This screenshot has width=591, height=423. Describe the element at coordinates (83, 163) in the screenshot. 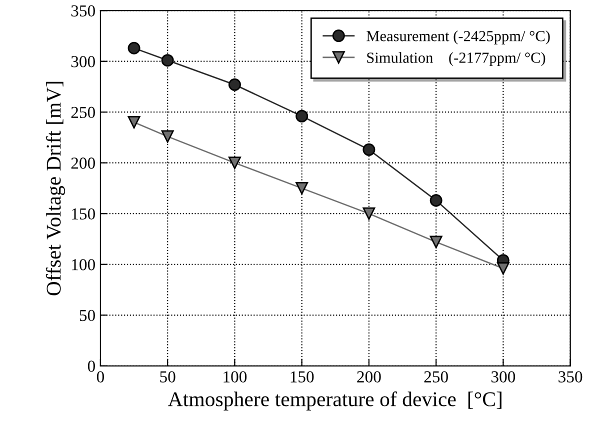

I see `y-tick-label: 200` at that location.